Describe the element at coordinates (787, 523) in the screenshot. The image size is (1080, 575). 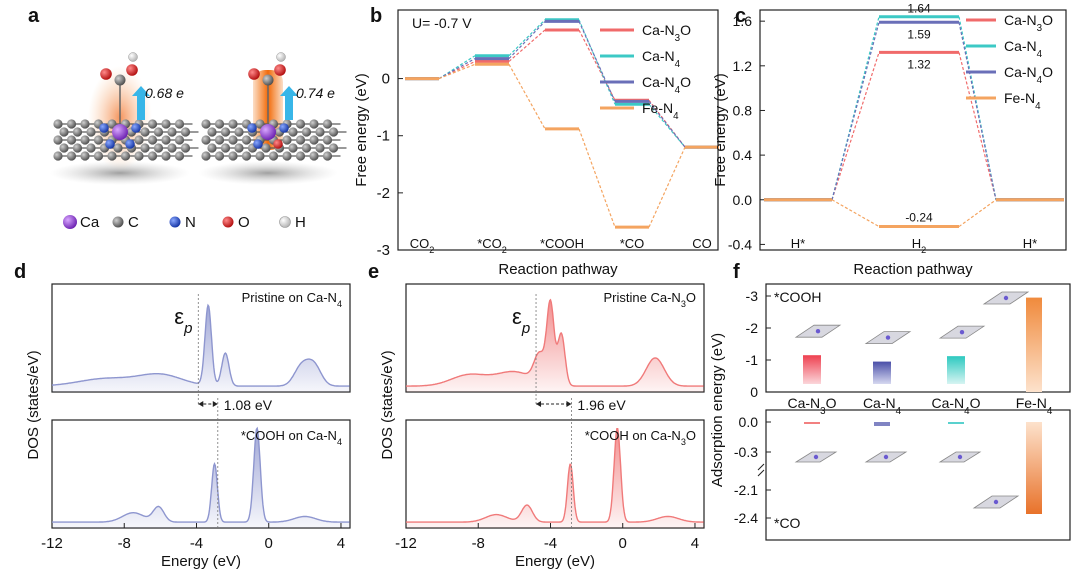
I see `co-panel-label: *CO` at that location.